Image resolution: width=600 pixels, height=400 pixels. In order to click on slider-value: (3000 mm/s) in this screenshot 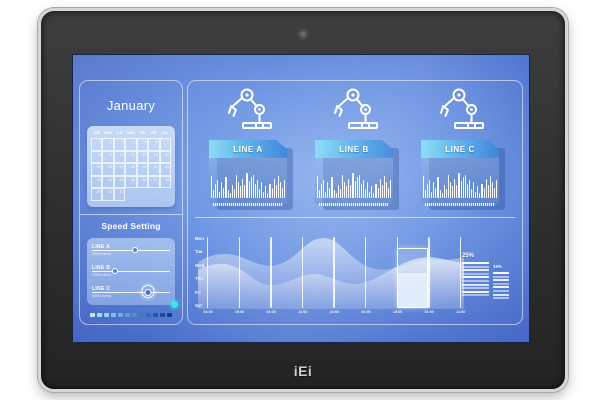, I will do `click(102, 254)`.